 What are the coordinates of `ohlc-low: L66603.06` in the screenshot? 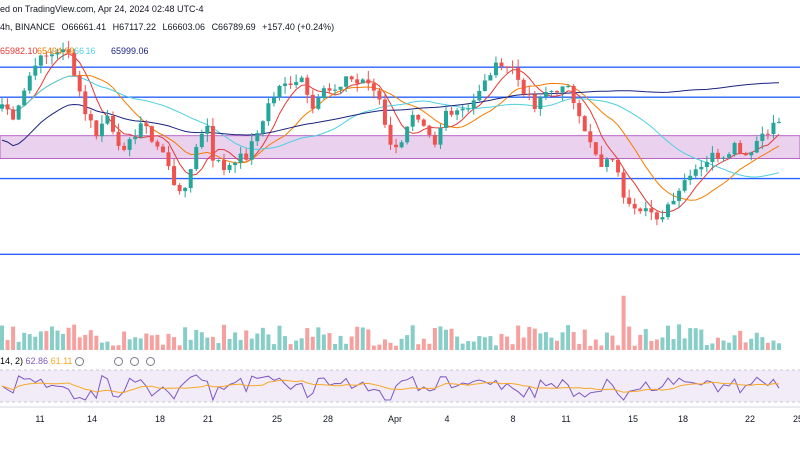 It's located at (184, 27).